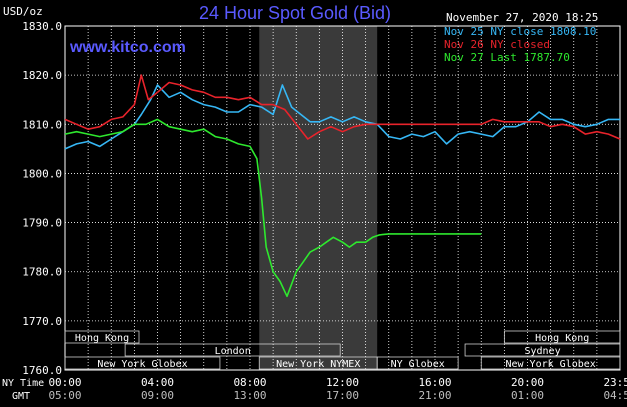 The height and width of the screenshot is (407, 627). Describe the element at coordinates (434, 382) in the screenshot. I see `x-tick-label-ny: 16:00` at that location.